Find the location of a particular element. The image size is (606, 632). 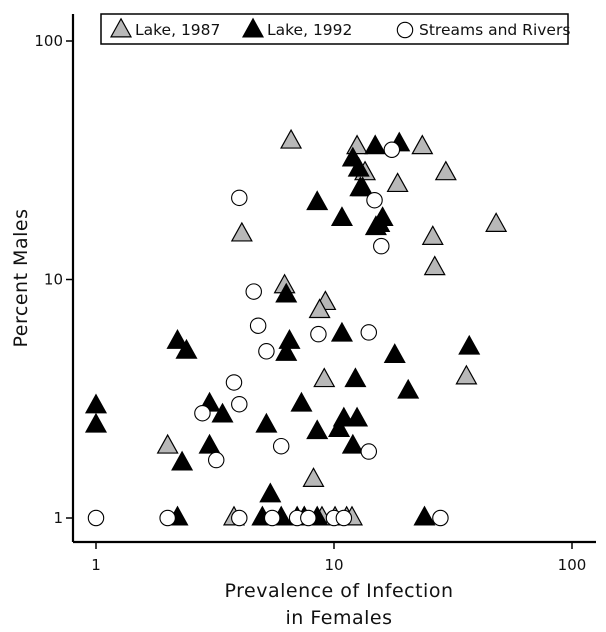

x-tick-label: 1 is located at coordinates (96, 565).